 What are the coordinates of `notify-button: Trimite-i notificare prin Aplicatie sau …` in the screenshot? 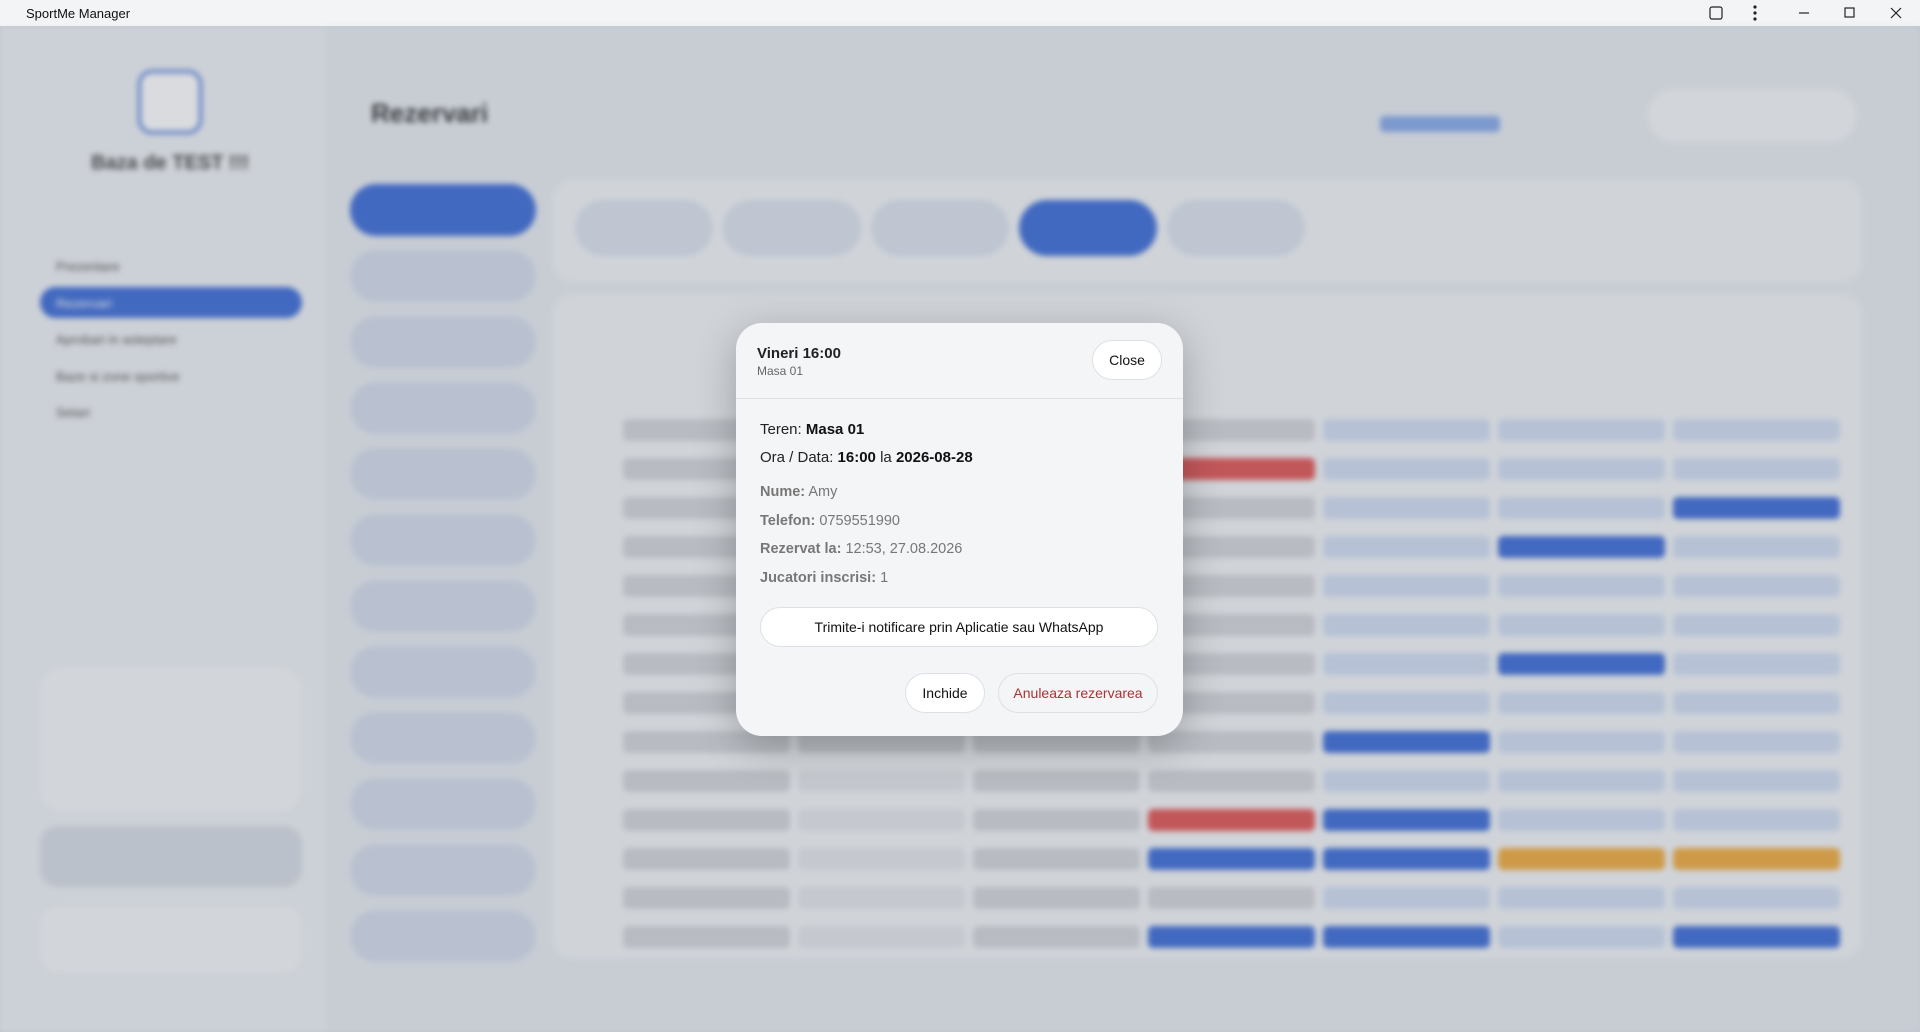 It's located at (959, 627).